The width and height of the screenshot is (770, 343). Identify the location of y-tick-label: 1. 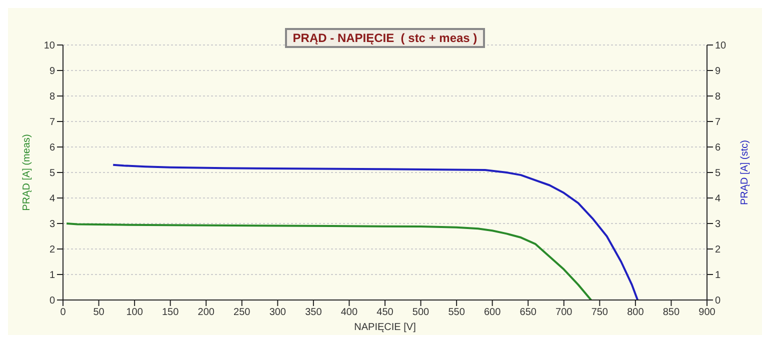
(52, 276).